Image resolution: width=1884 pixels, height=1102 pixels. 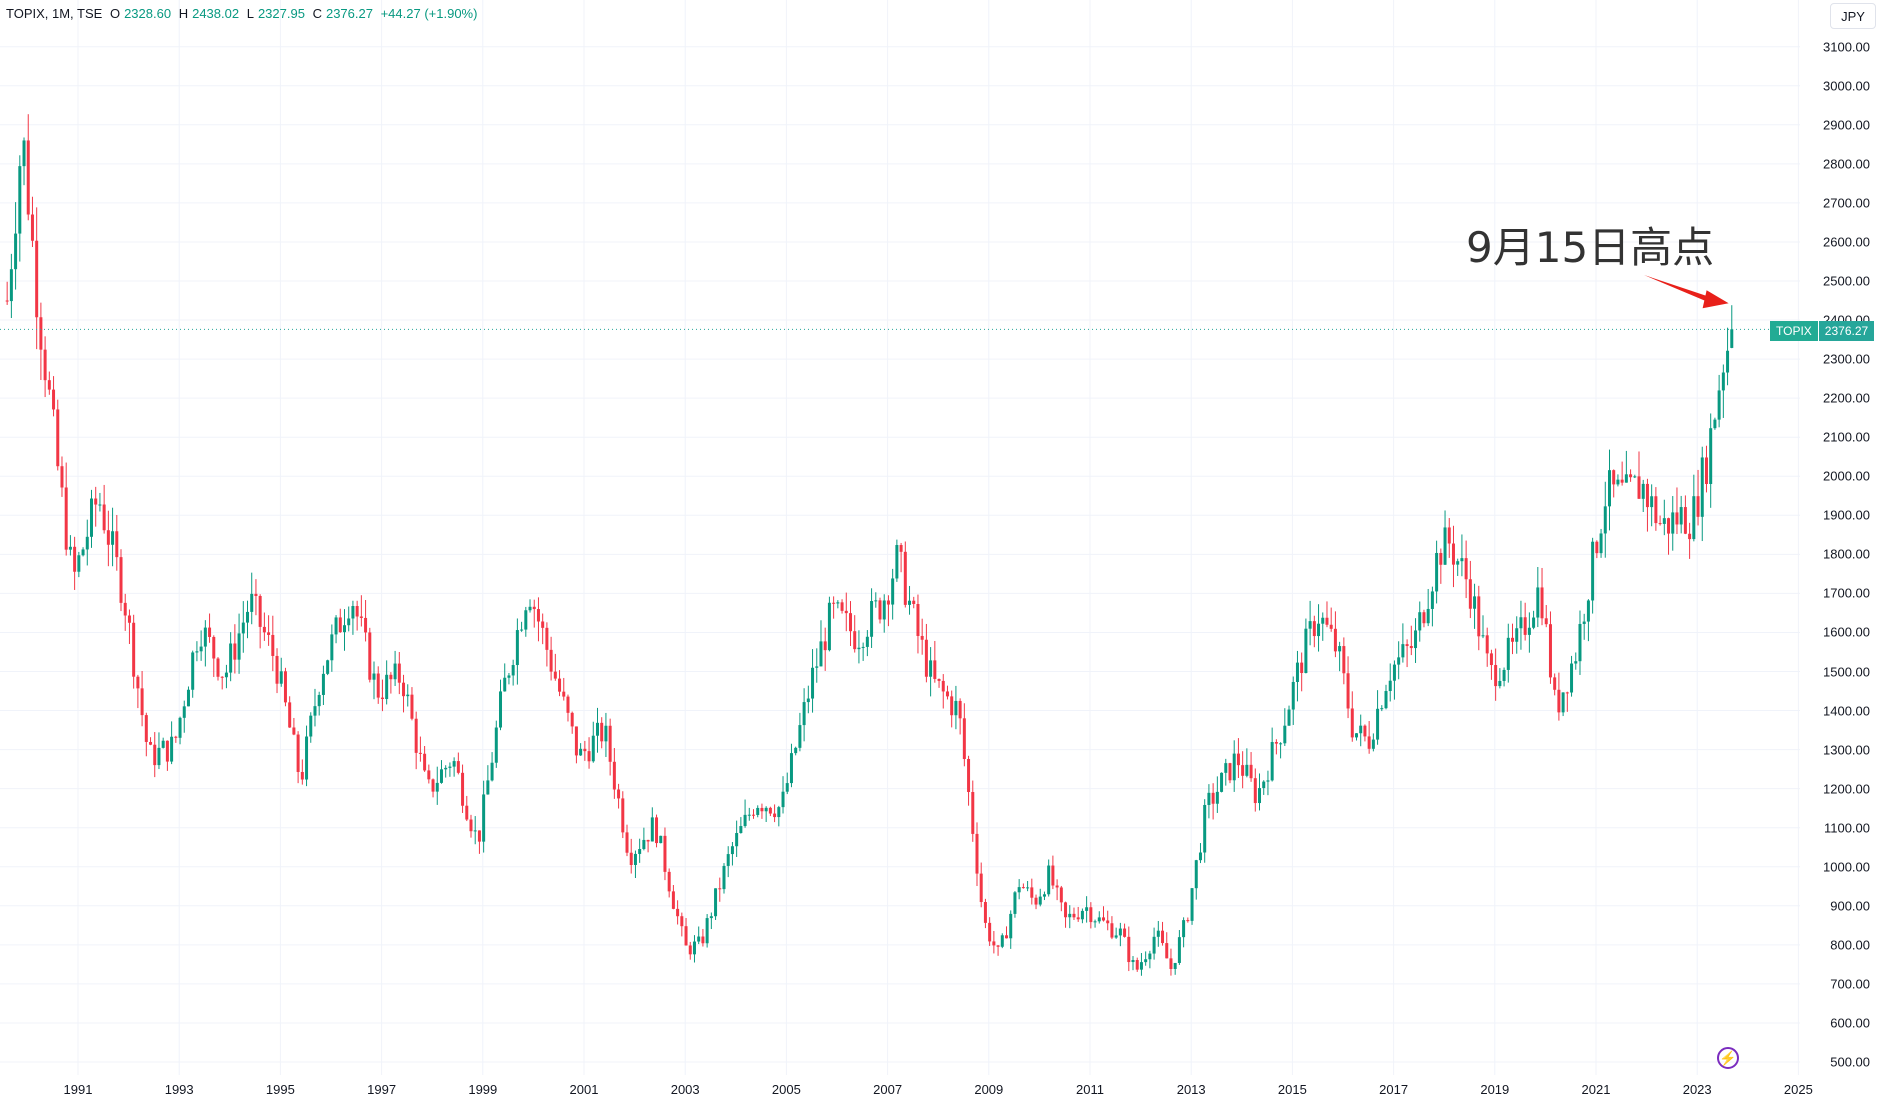 What do you see at coordinates (786, 1089) in the screenshot?
I see `x-tick-label: 2005` at bounding box center [786, 1089].